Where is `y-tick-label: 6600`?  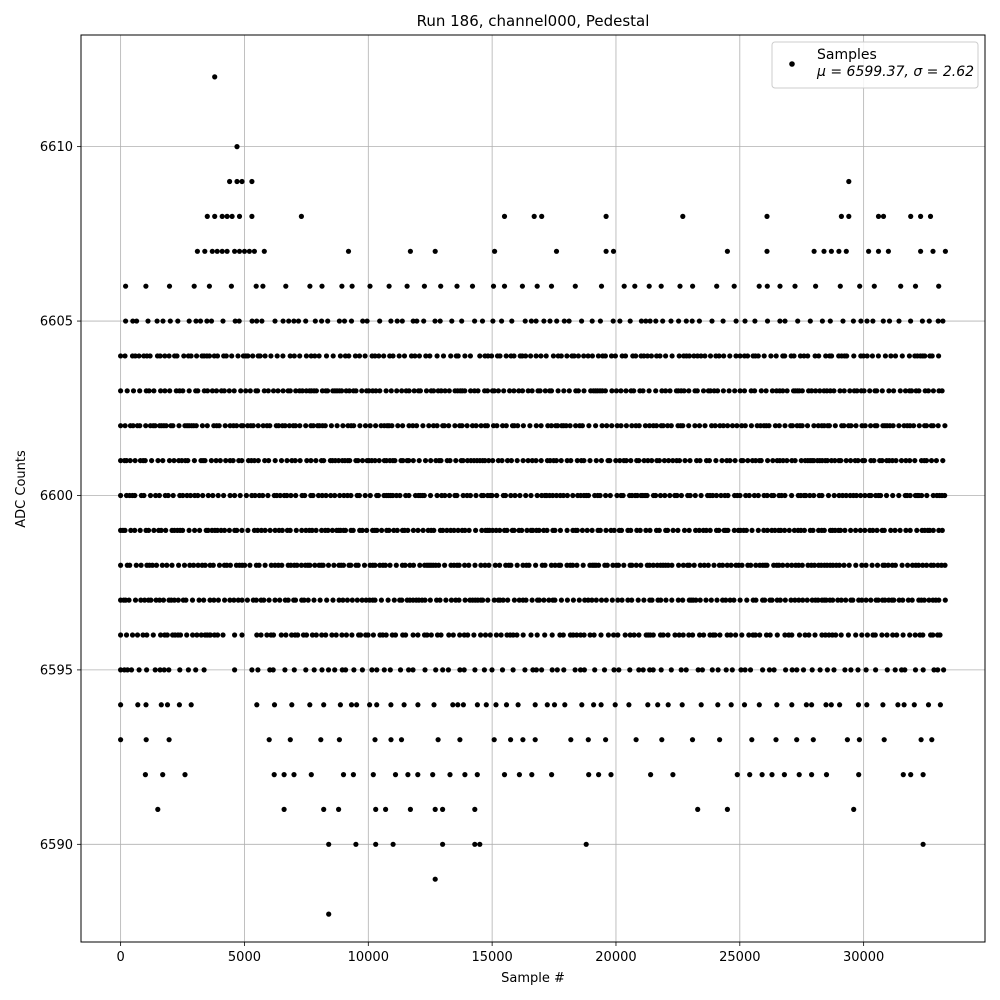
y-tick-label: 6600 is located at coordinates (56, 496).